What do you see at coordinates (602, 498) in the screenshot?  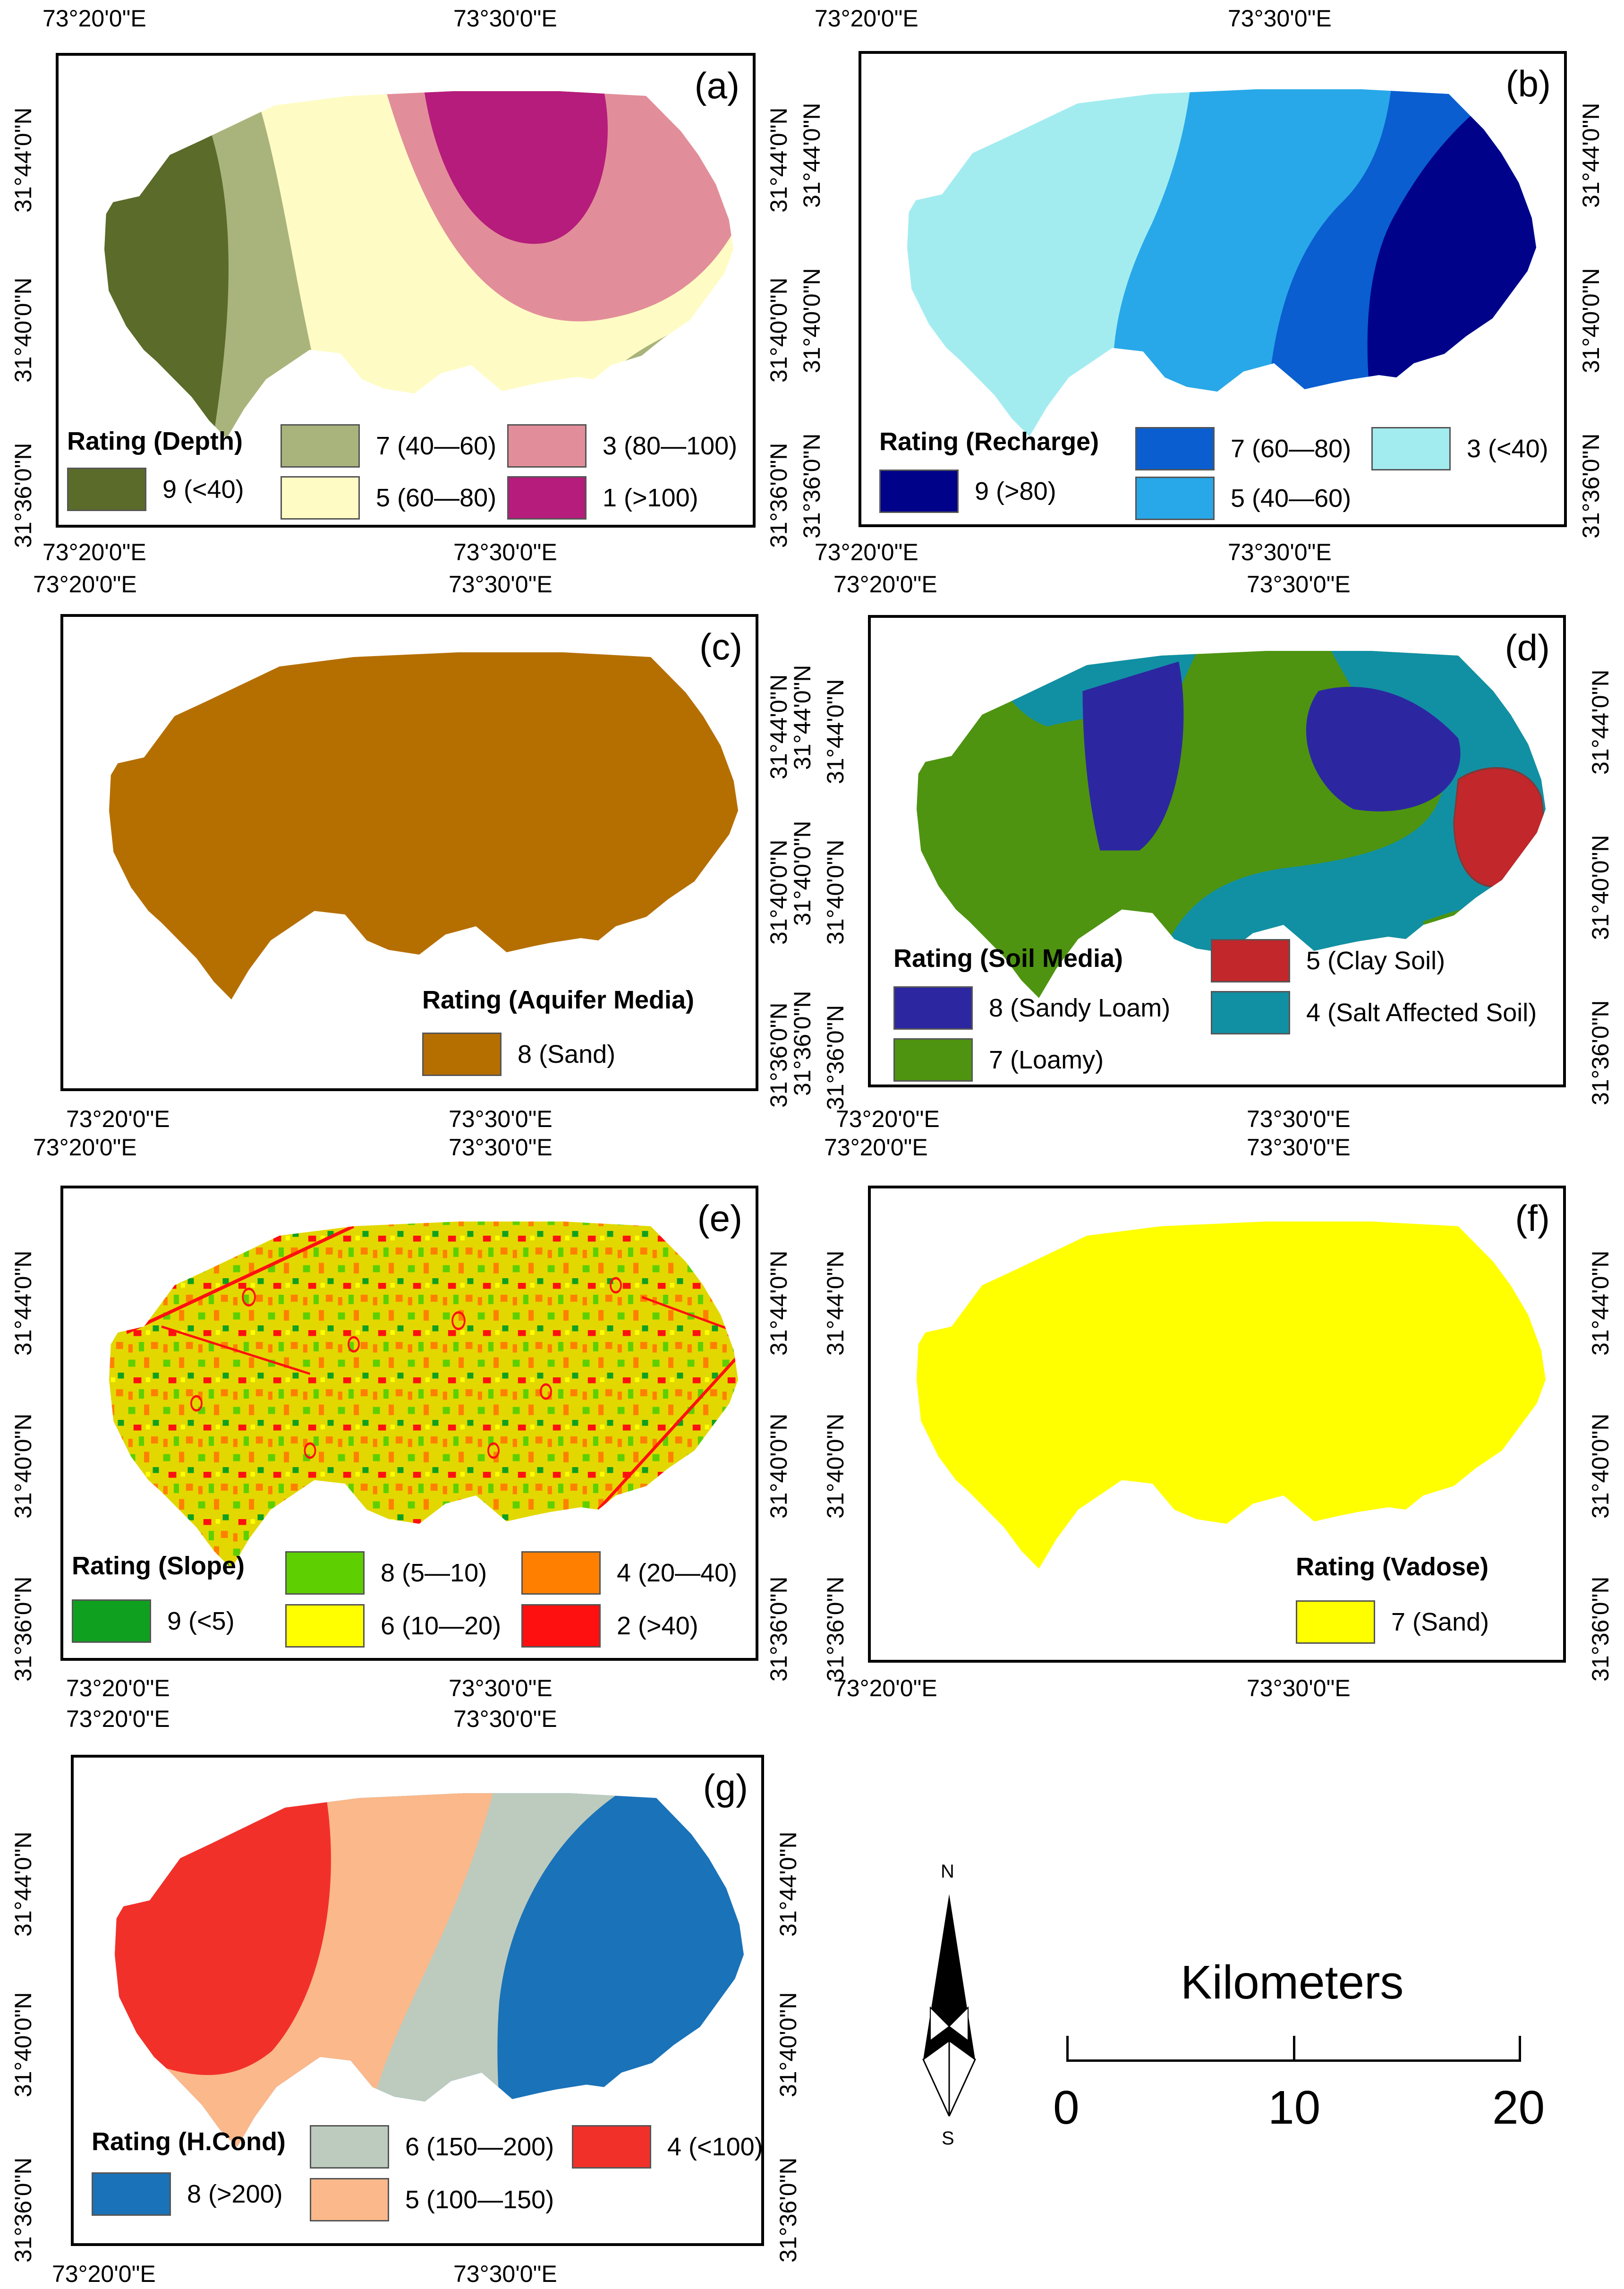 I see `legend-item: 1 (>100)` at bounding box center [602, 498].